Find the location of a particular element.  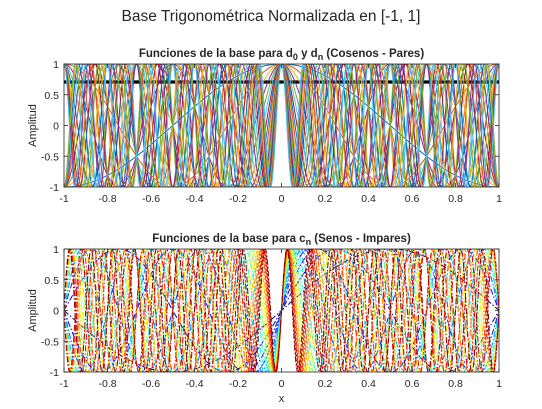

x-axis-label: x is located at coordinates (282, 399).